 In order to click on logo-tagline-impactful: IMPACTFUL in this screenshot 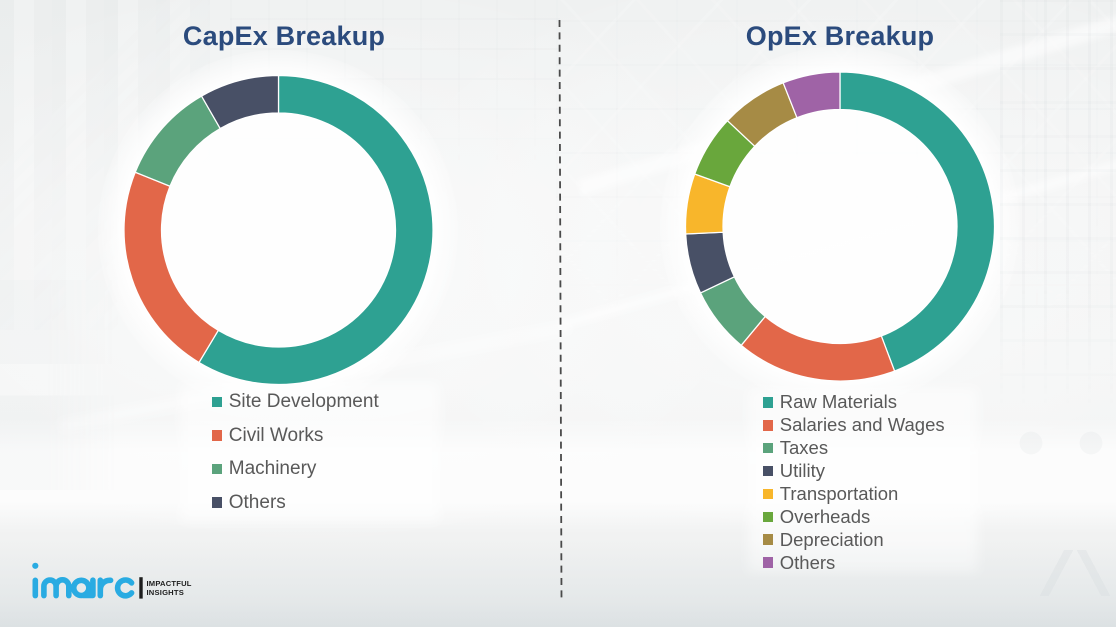, I will do `click(169, 583)`.